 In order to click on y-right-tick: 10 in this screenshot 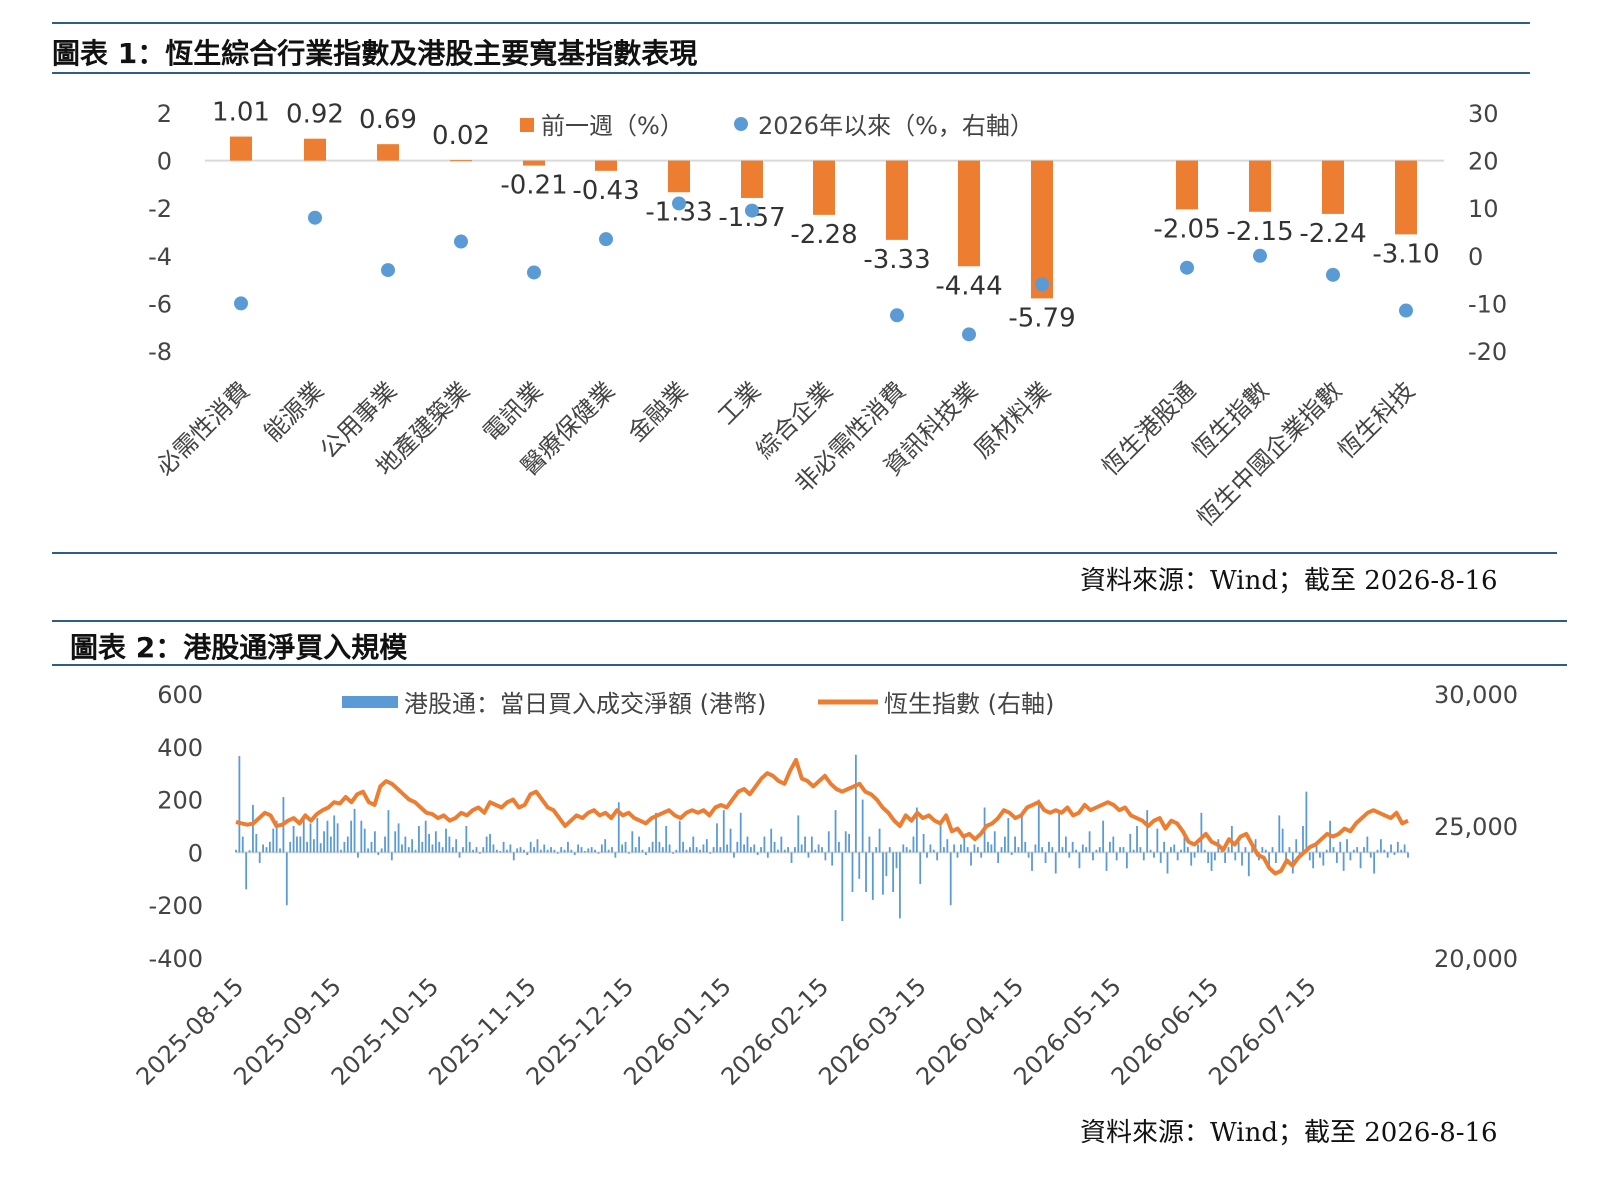, I will do `click(1483, 209)`.